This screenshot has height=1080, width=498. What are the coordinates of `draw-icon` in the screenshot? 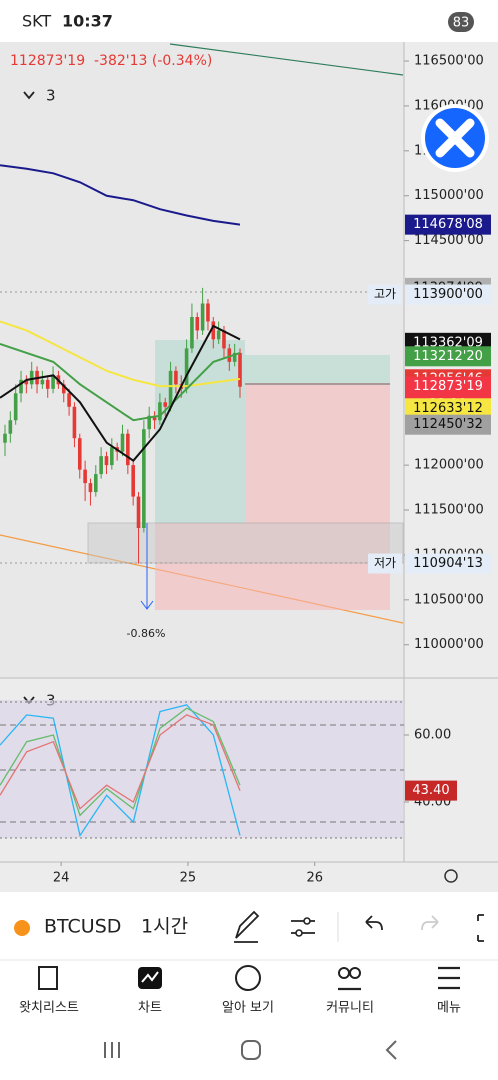 It's located at (247, 926).